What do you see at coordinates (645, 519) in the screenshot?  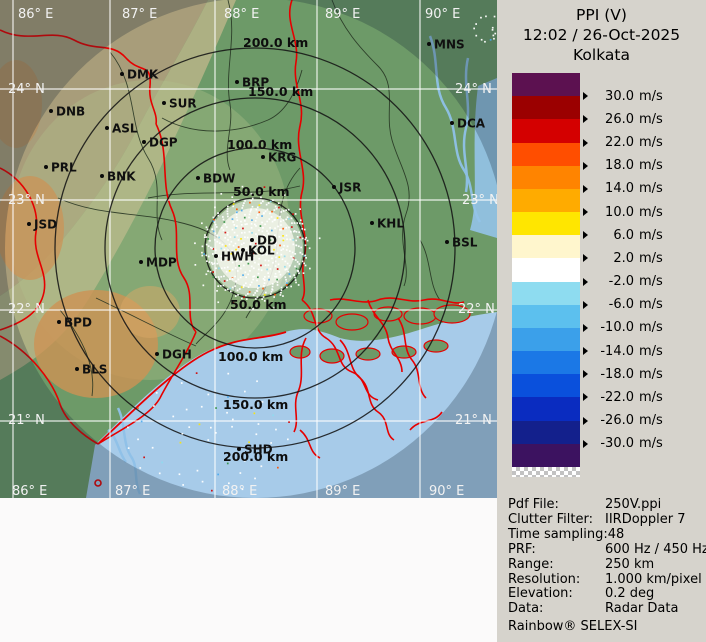 I see `meta-value: IIRDoppler 7` at bounding box center [645, 519].